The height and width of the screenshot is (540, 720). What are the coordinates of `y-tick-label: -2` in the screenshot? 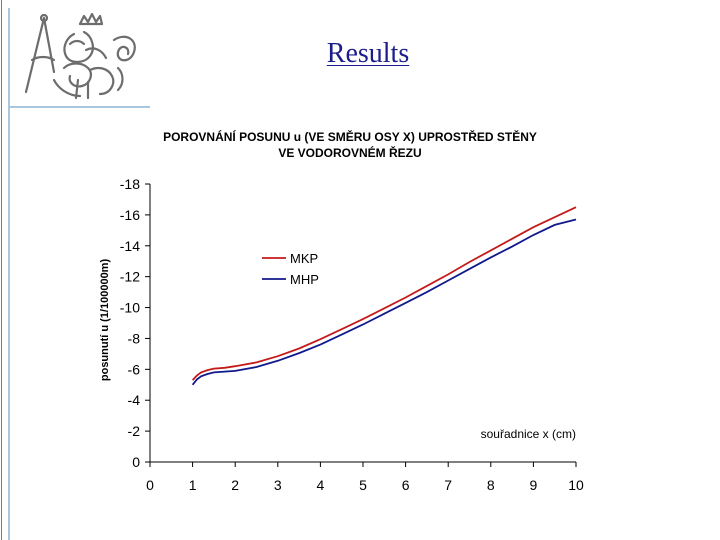 It's located at (134, 431).